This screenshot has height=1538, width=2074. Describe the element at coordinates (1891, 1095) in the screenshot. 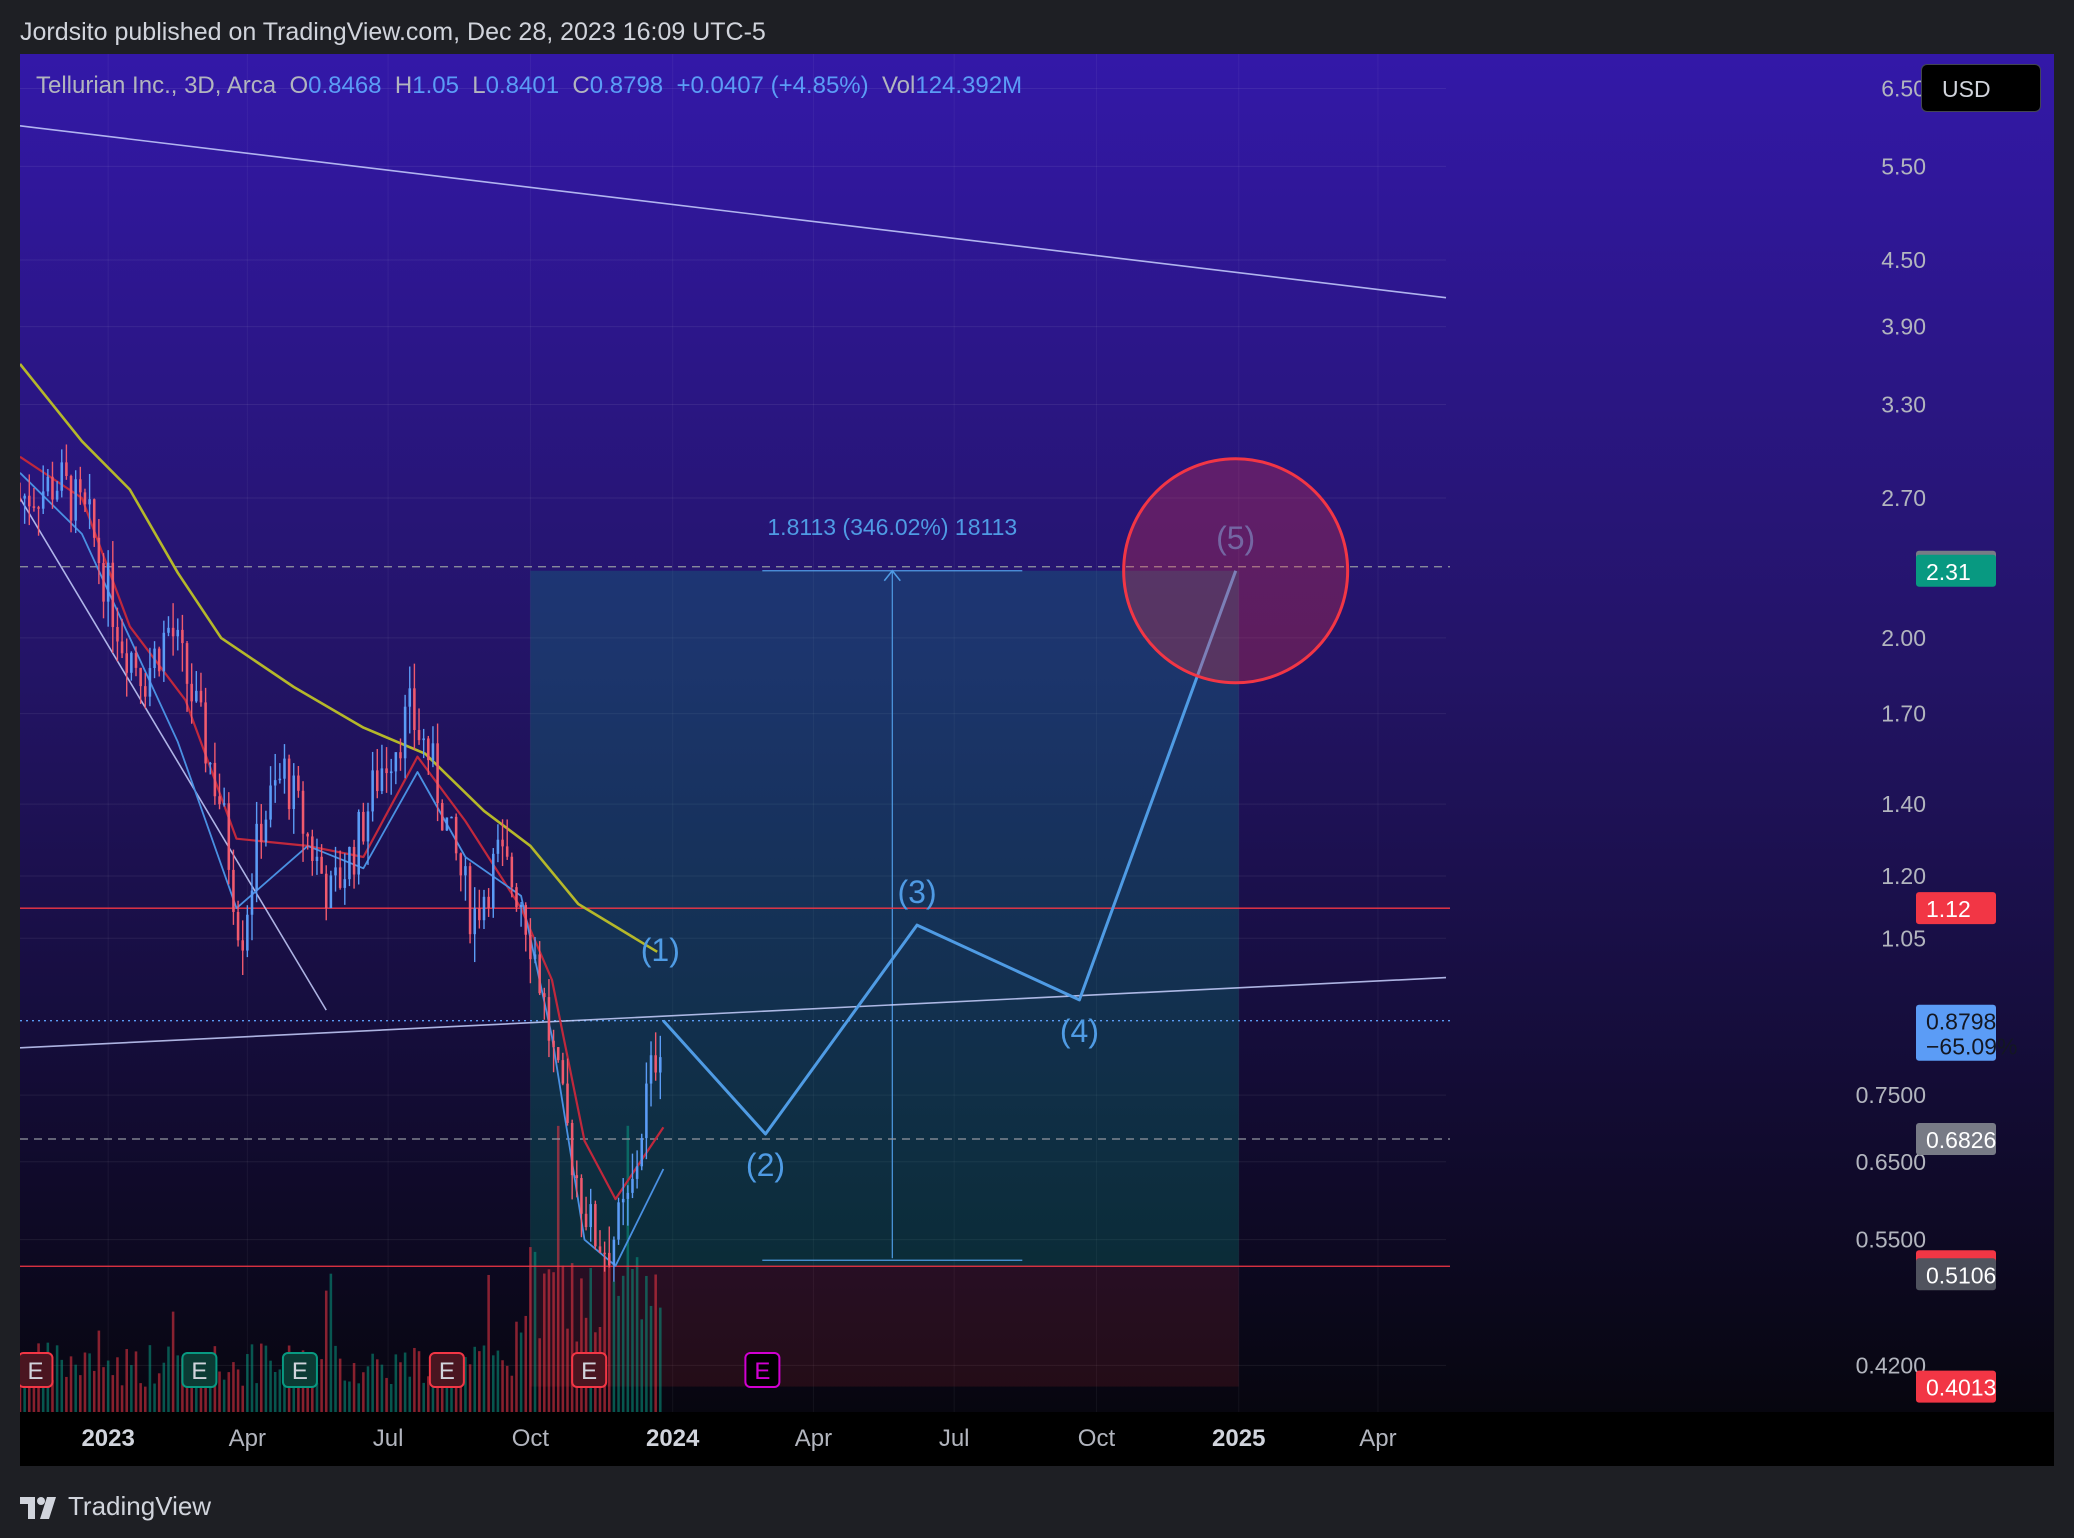

I see `y-tick-label: 0.7500` at that location.